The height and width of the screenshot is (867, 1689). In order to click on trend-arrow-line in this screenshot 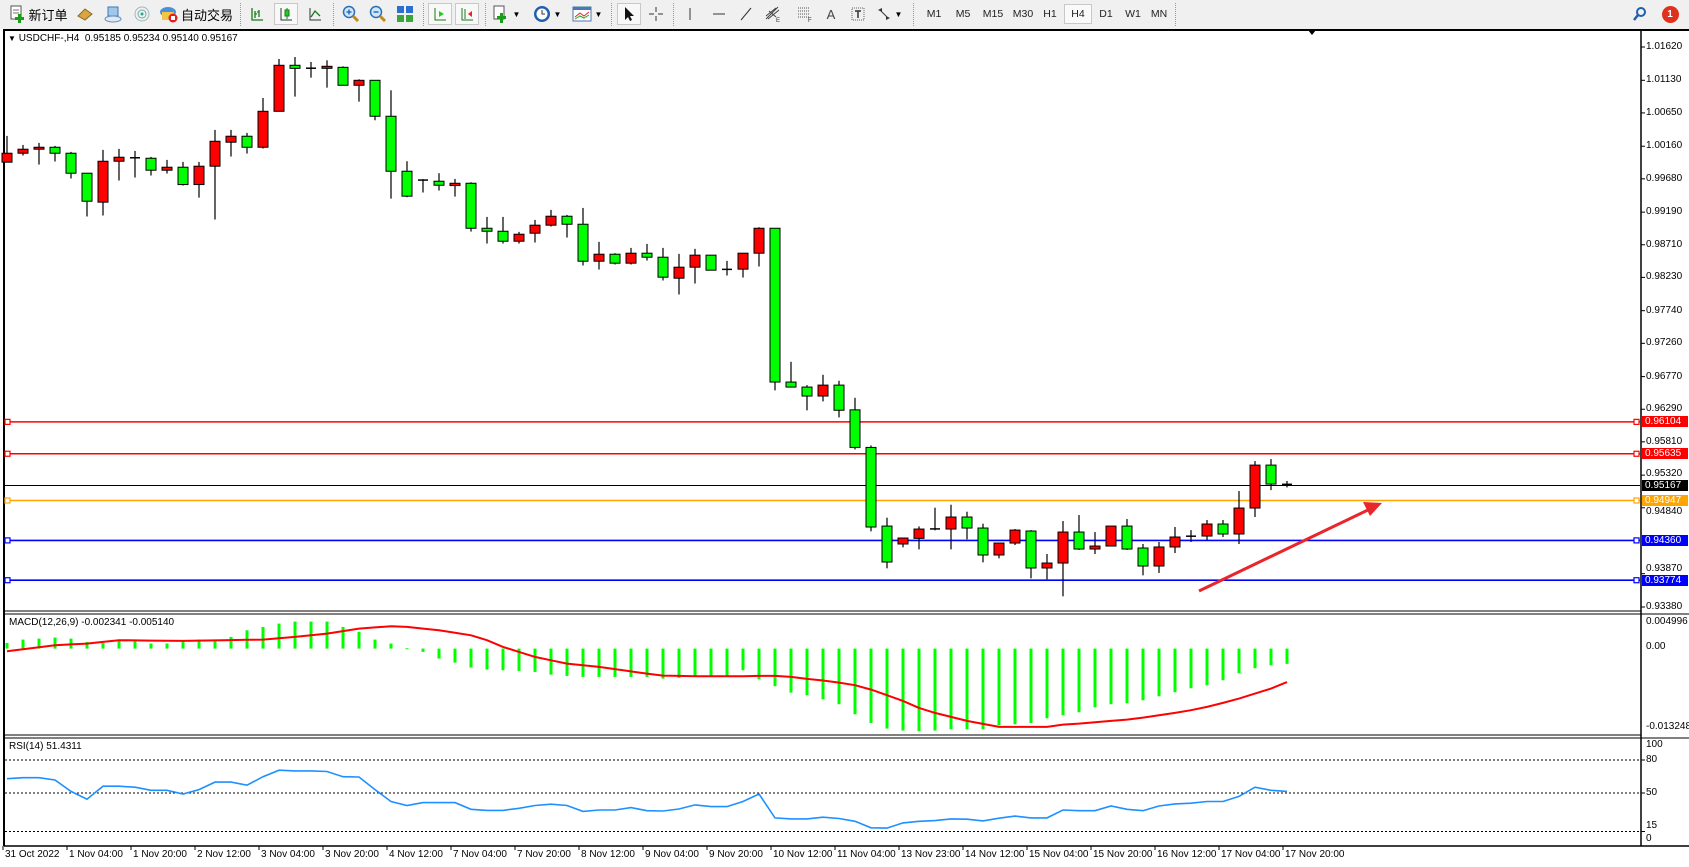, I will do `click(1284, 550)`.